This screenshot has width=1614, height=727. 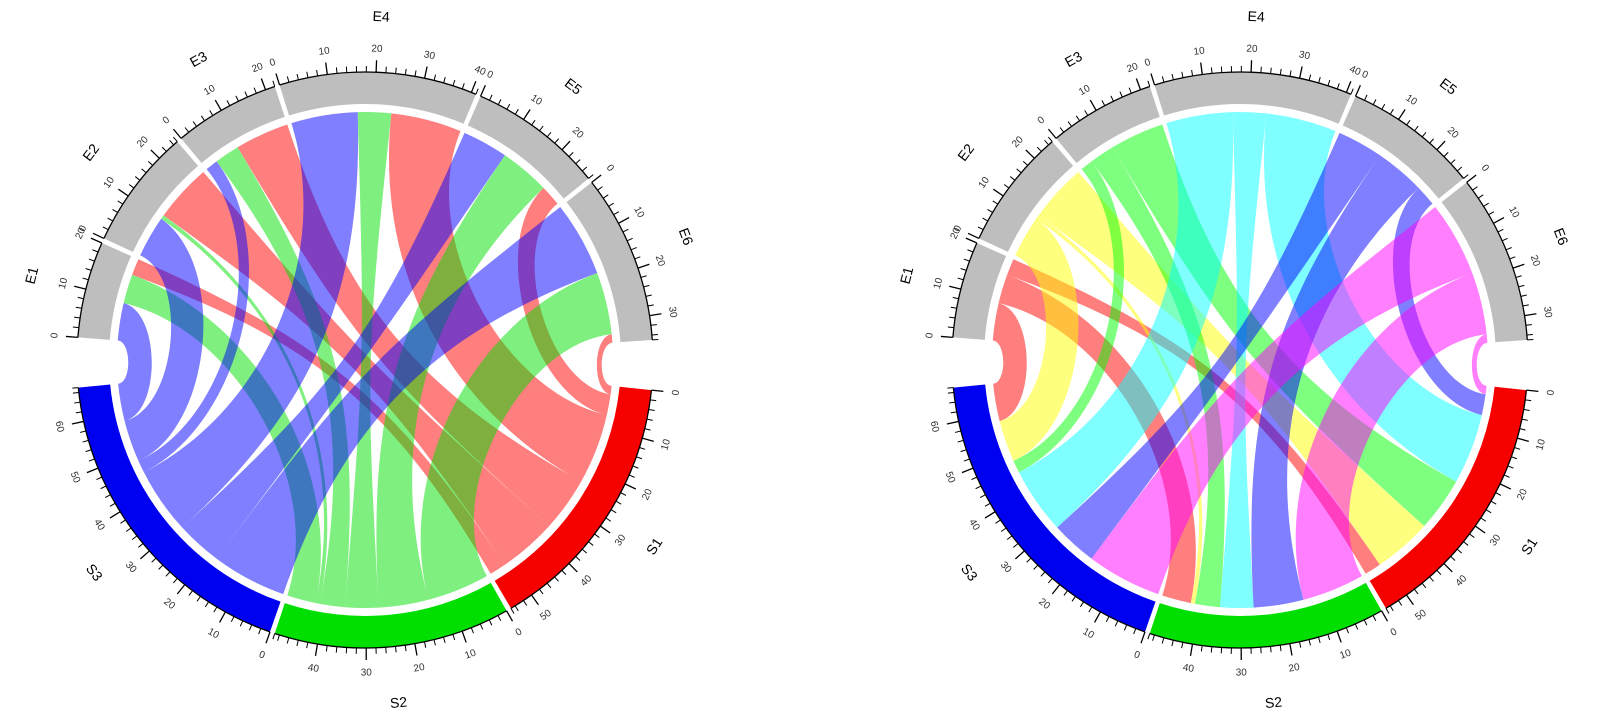 What do you see at coordinates (398, 702) in the screenshot?
I see `sector-label-S2: S2` at bounding box center [398, 702].